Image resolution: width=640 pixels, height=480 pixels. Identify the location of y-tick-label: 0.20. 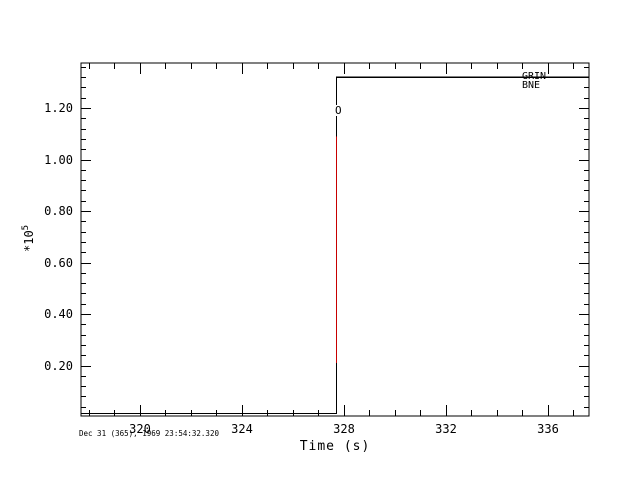
(58, 366).